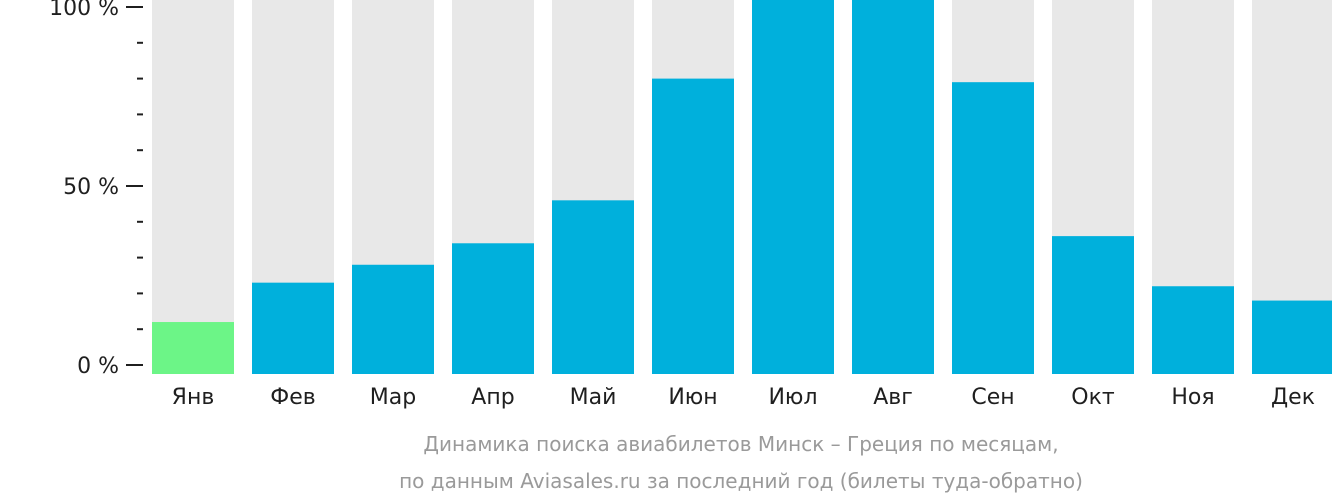 This screenshot has width=1332, height=502. I want to click on y-tick-label: 50 %, so click(91, 187).